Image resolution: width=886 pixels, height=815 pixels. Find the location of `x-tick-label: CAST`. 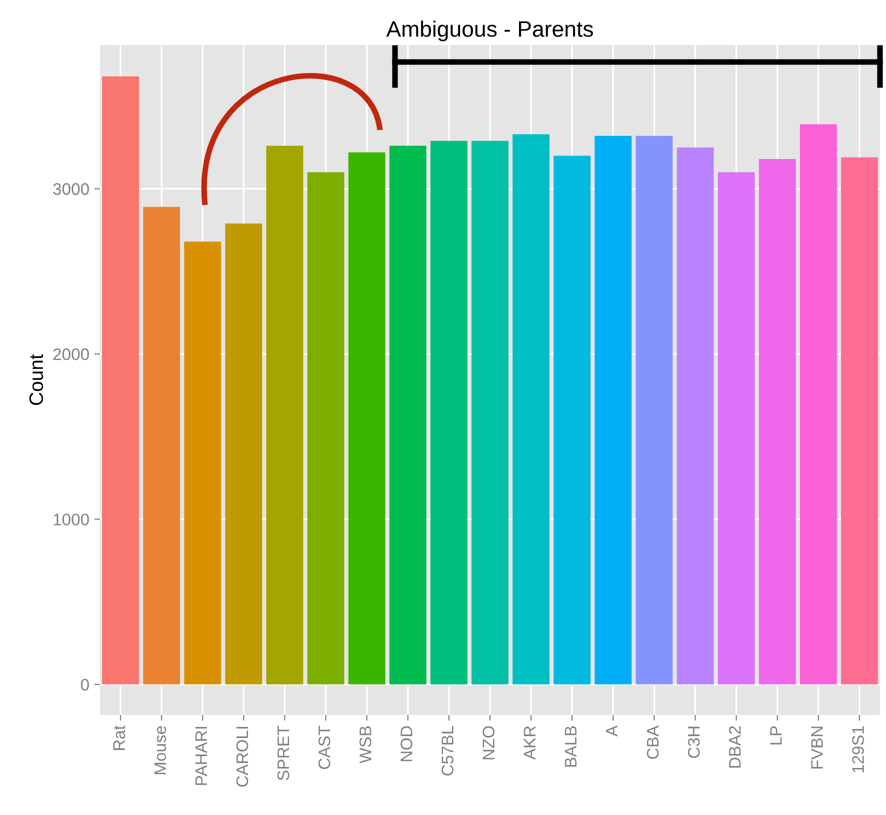

x-tick-label: CAST is located at coordinates (324, 748).